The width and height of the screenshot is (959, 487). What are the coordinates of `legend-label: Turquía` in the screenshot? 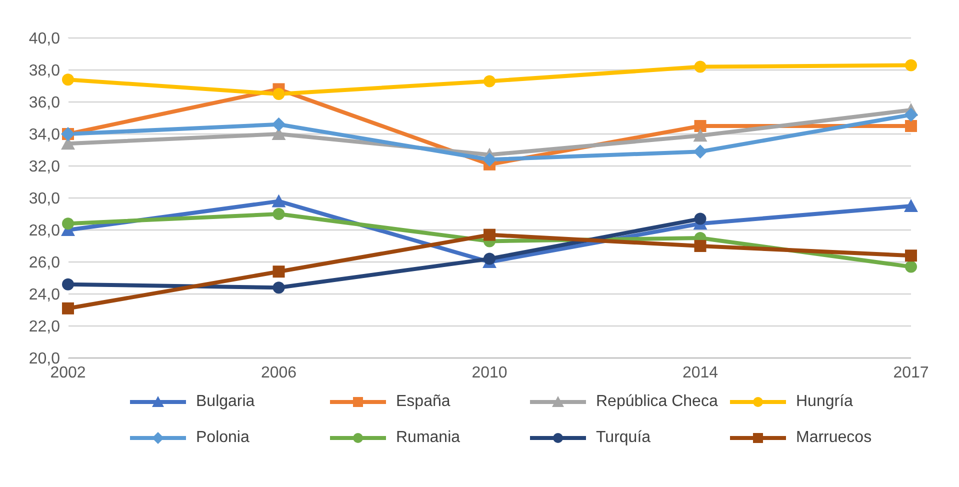 It's located at (623, 438).